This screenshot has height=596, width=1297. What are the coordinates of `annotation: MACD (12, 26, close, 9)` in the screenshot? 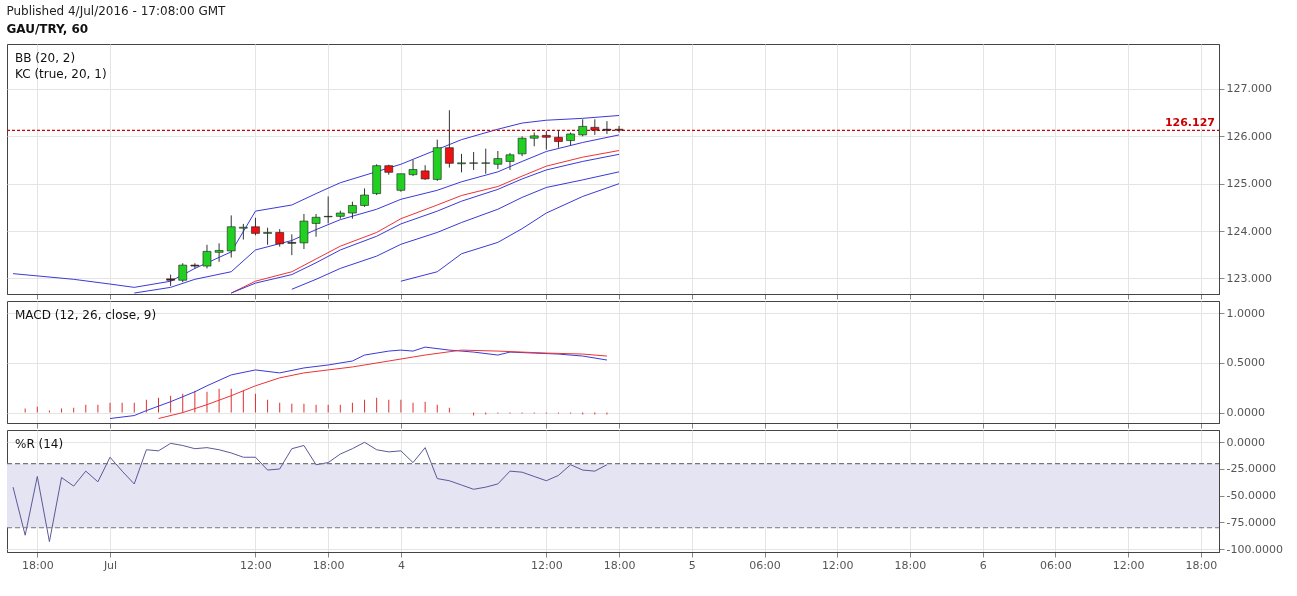 It's located at (86, 315).